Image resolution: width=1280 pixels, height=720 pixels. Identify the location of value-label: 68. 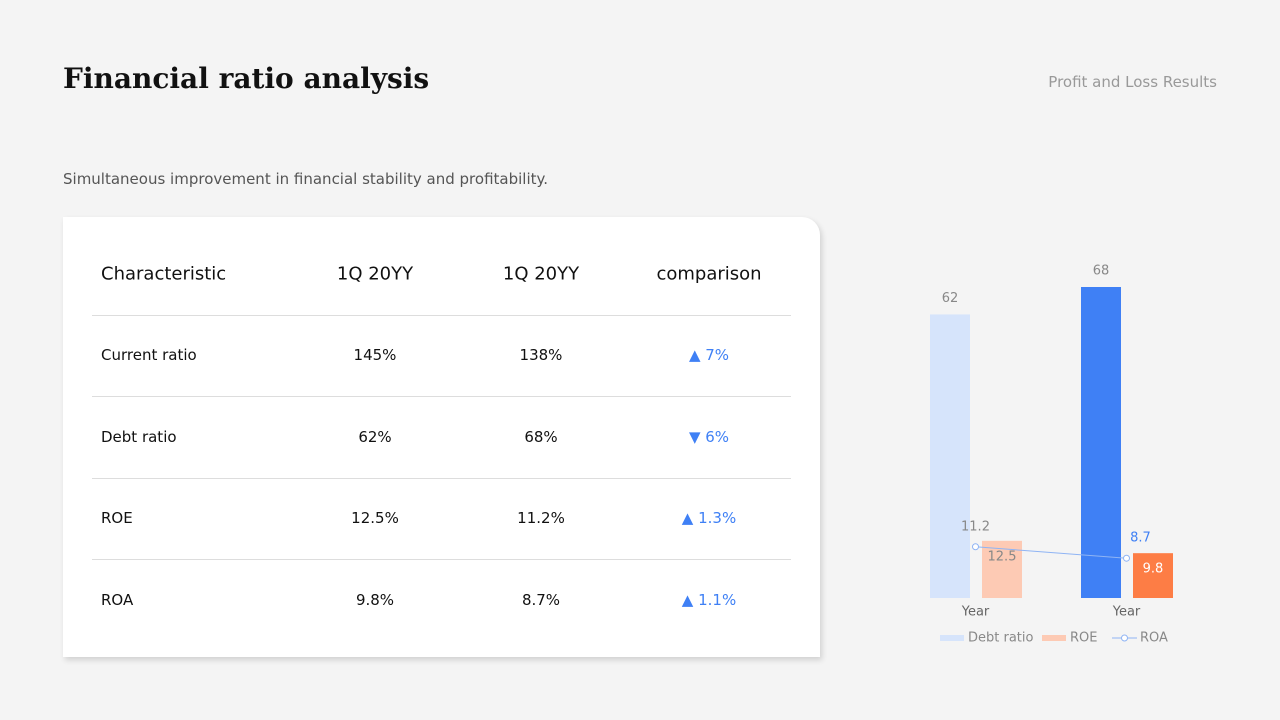
(1101, 271).